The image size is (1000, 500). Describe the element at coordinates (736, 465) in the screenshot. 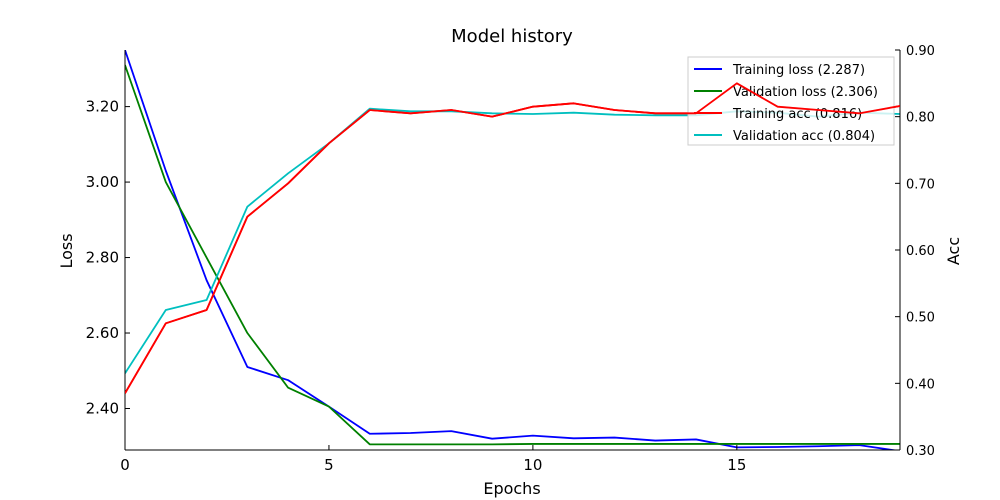

I see `x-tick-label: 15` at that location.